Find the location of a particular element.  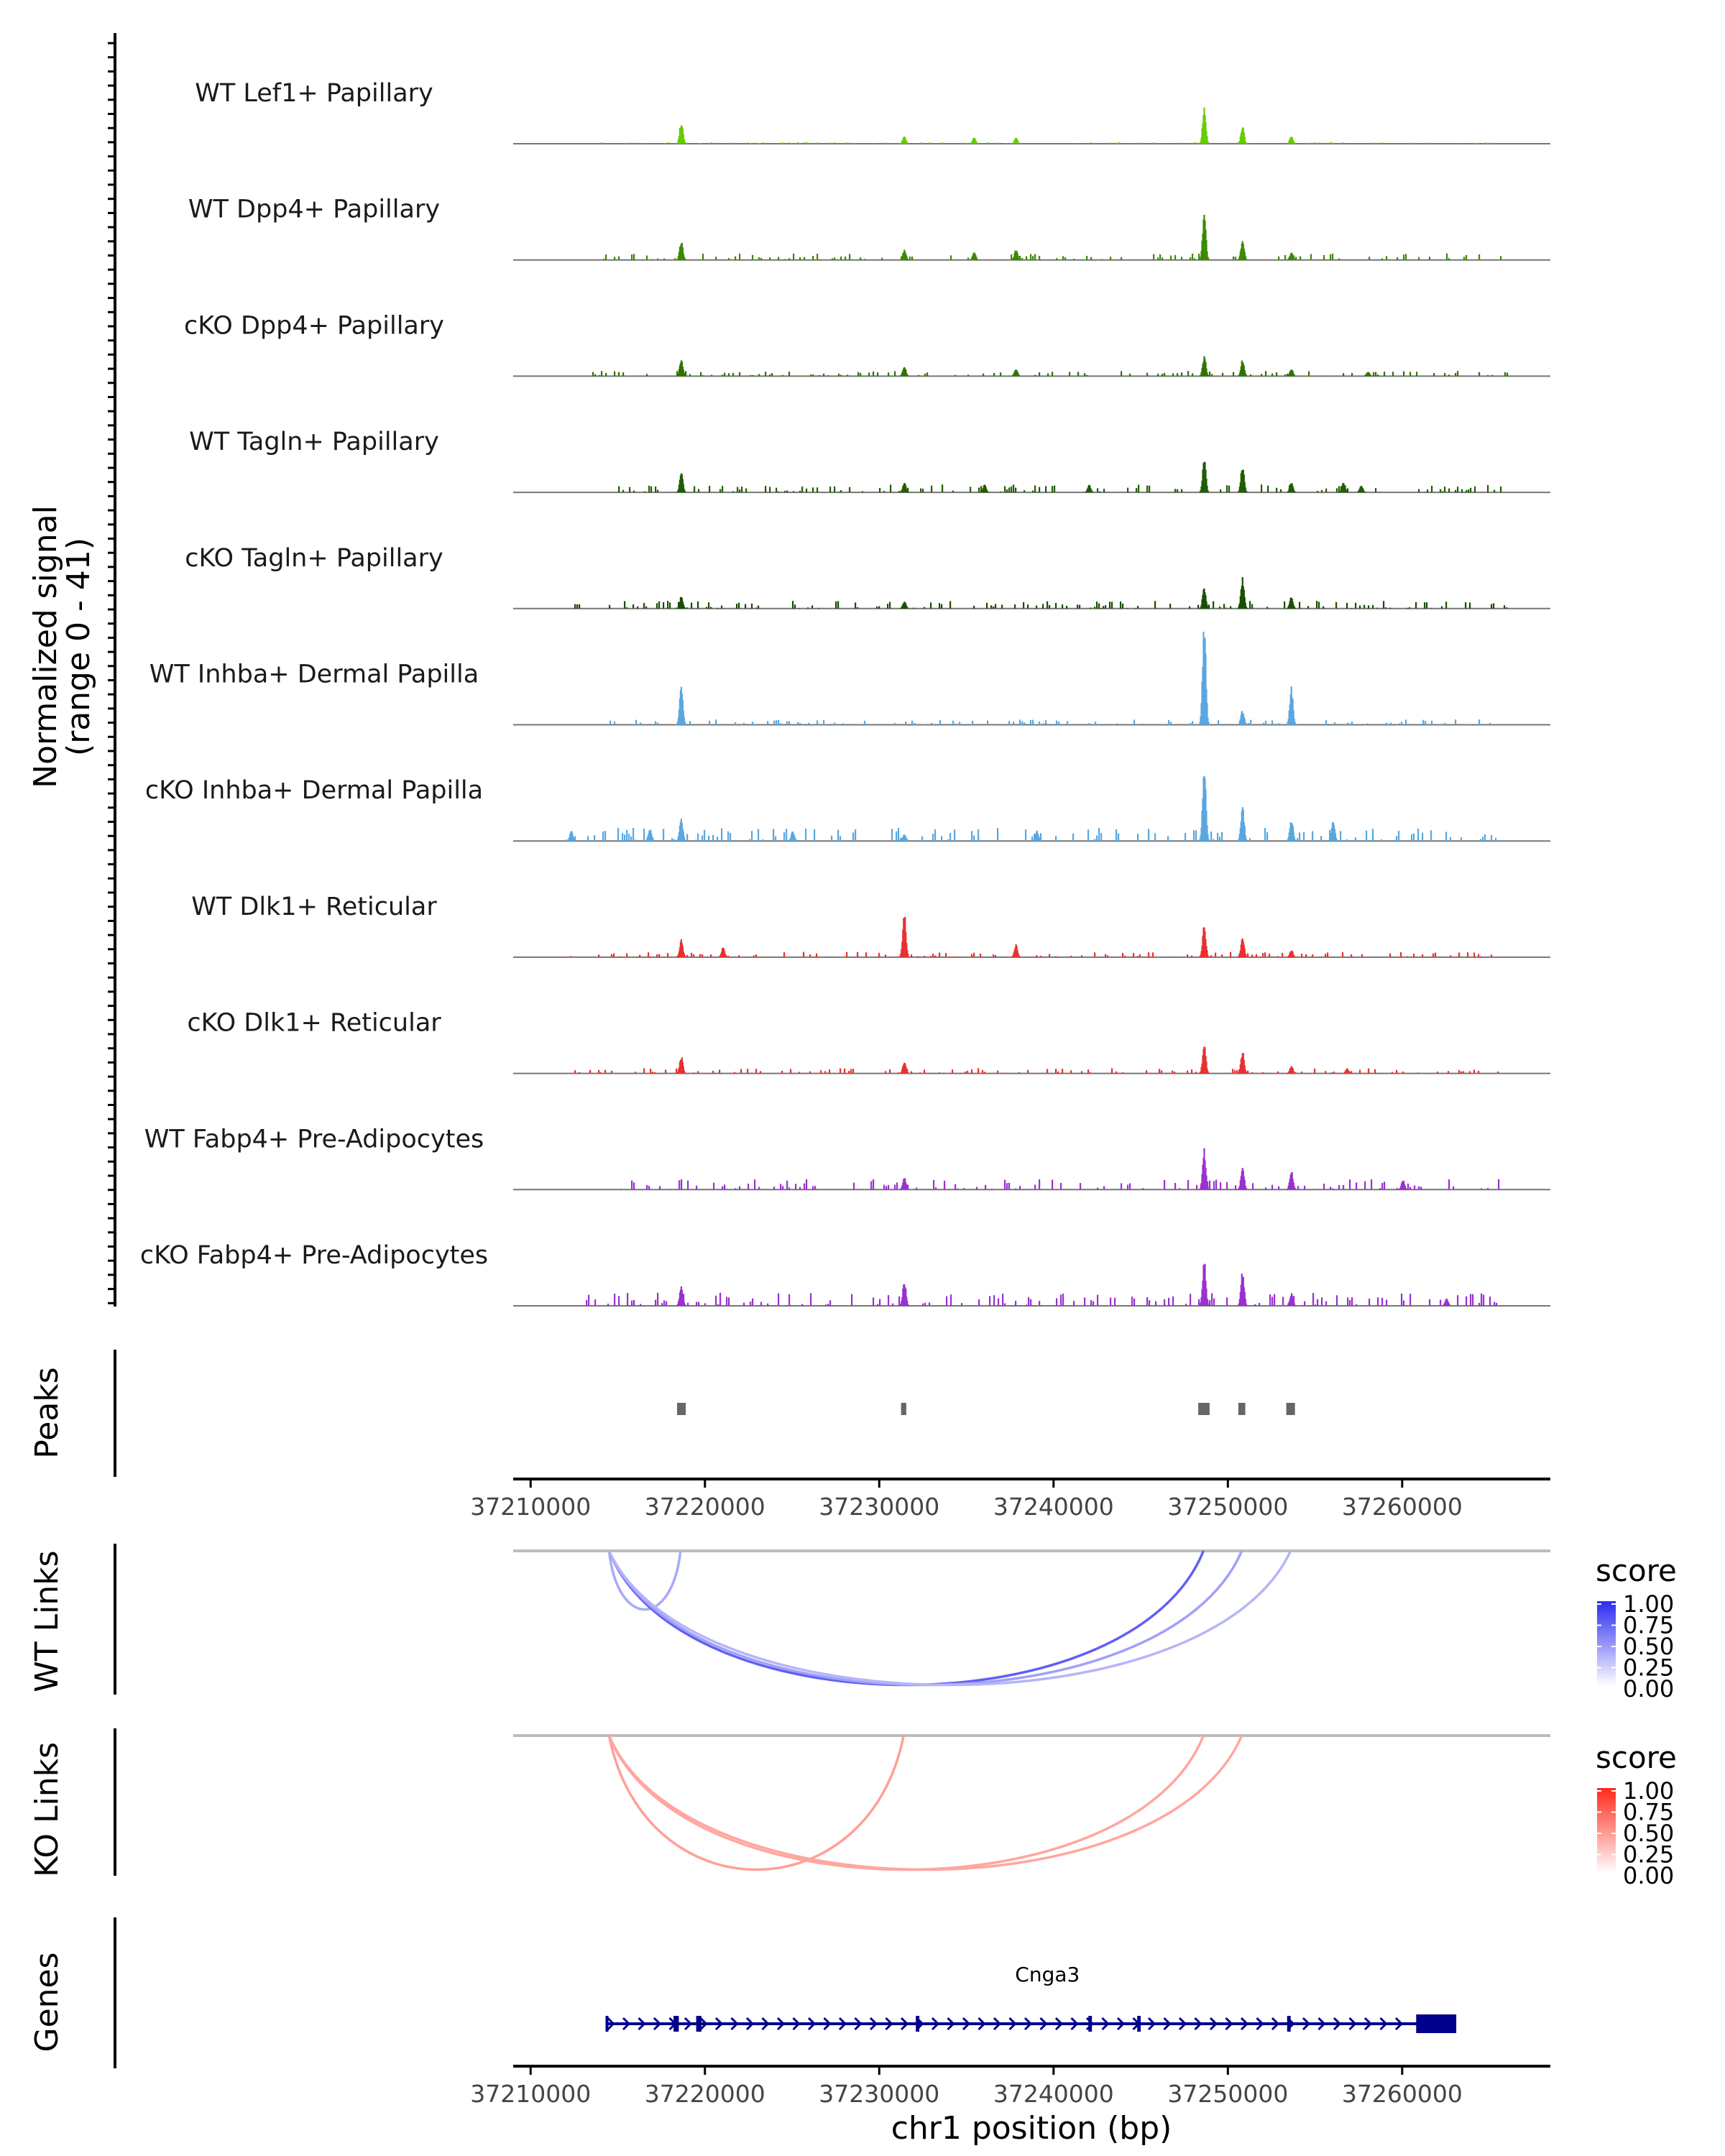

x-axis-bottom-tick-label: 37240000 is located at coordinates (1053, 2094).